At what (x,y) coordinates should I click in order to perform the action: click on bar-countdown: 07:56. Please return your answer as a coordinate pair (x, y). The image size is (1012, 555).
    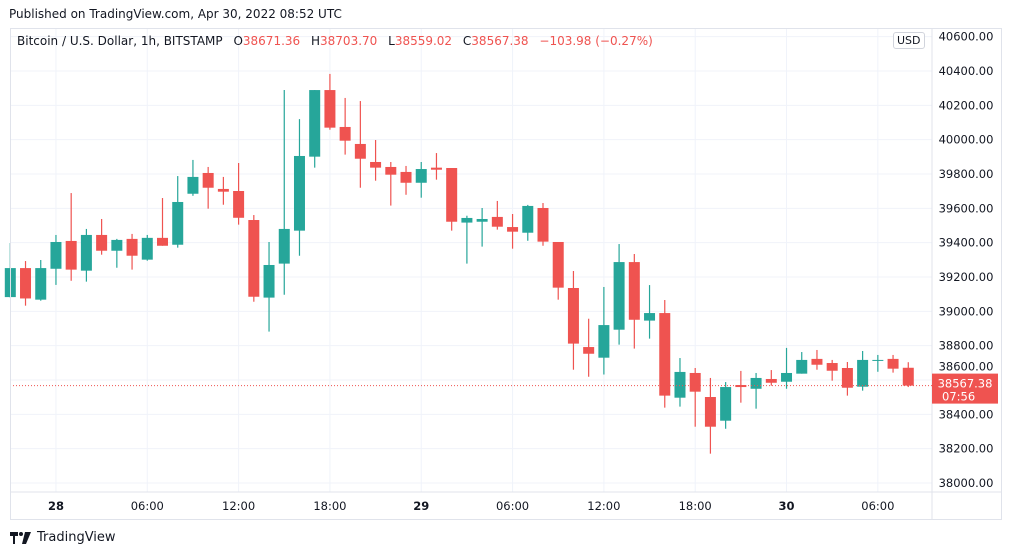
    Looking at the image, I should click on (958, 397).